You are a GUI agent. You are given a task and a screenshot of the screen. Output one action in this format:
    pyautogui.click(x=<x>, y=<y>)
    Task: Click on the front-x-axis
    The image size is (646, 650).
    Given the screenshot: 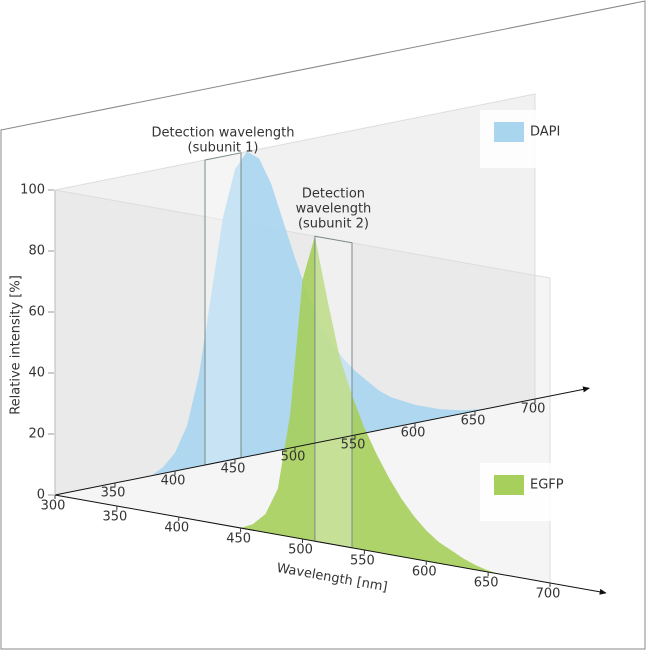 What is the action you would take?
    pyautogui.click(x=330, y=544)
    